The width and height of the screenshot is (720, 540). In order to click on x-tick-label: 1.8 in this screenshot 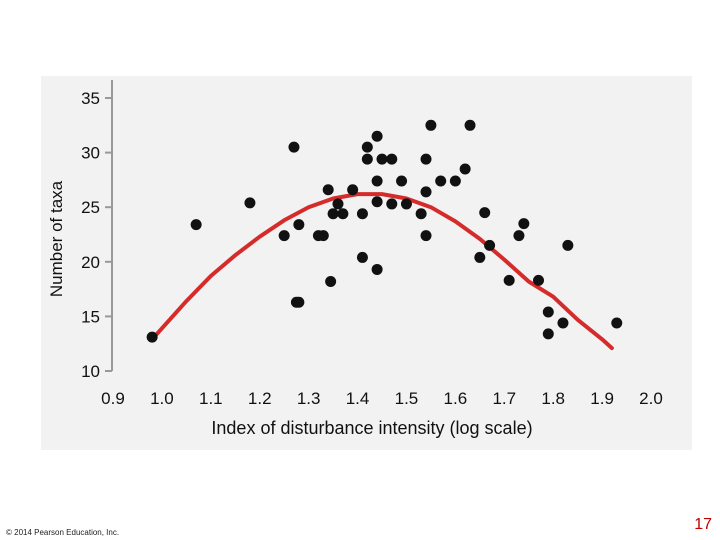, I will do `click(553, 398)`.